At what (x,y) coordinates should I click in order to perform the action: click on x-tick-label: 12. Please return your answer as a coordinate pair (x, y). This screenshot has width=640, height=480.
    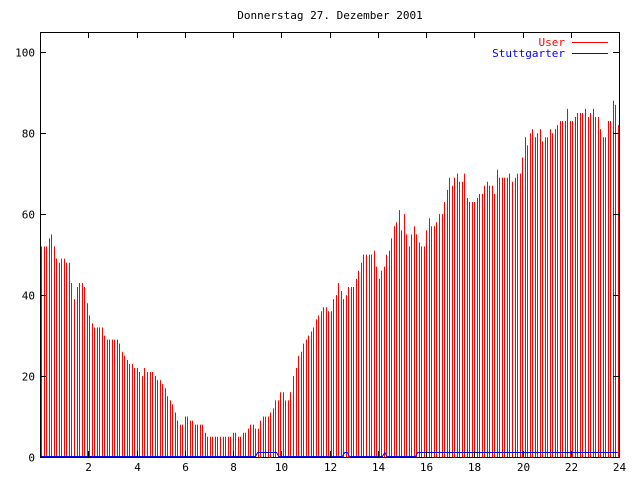
    Looking at the image, I should click on (330, 467).